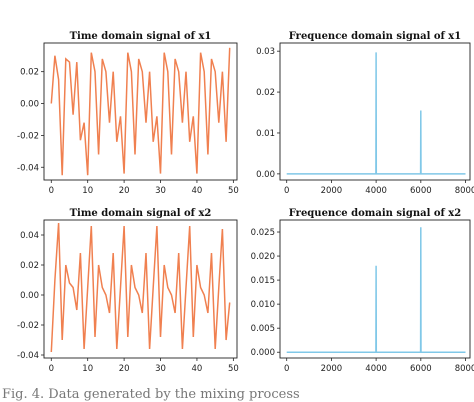 The image size is (474, 402). What do you see at coordinates (263, 281) in the screenshot?
I see `y-tick-label: 0.015` at bounding box center [263, 281].